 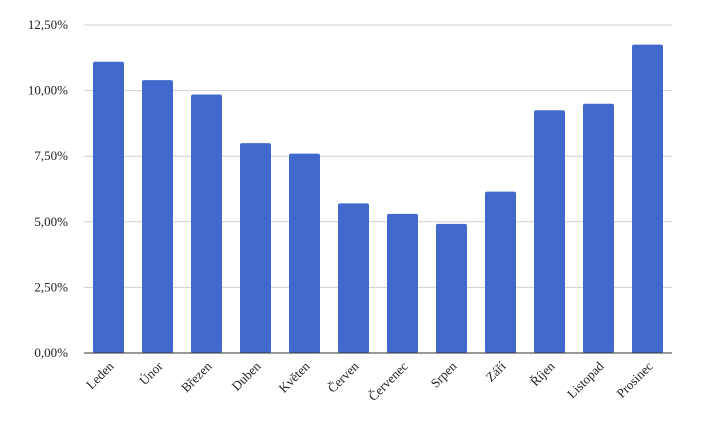 I want to click on x-tick-label: Listopad, so click(x=585, y=379).